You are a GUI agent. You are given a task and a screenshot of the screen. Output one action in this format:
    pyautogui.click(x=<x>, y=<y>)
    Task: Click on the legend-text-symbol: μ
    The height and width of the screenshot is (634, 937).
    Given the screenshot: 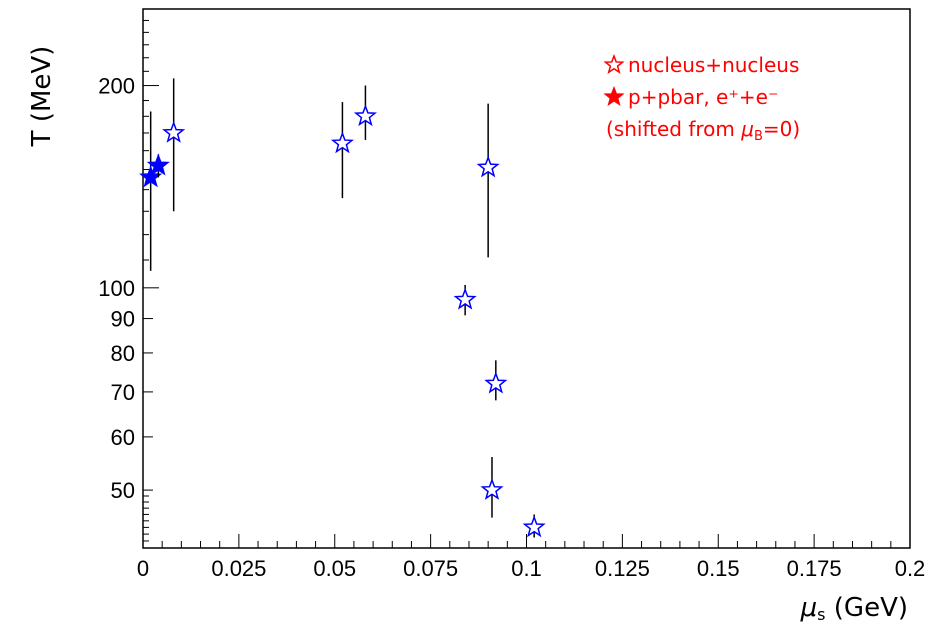 What is the action you would take?
    pyautogui.click(x=747, y=129)
    